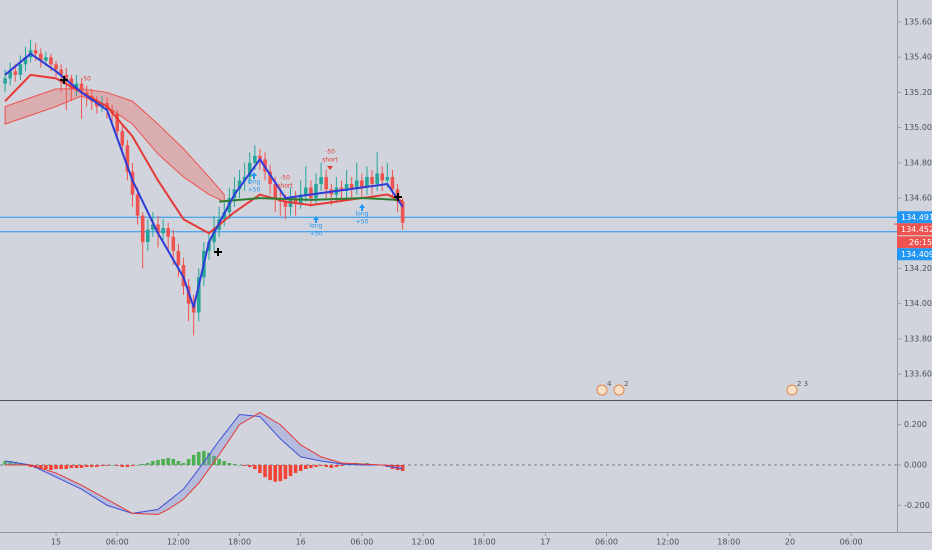 The image size is (932, 550). I want to click on countdown-bg, so click(914, 242).